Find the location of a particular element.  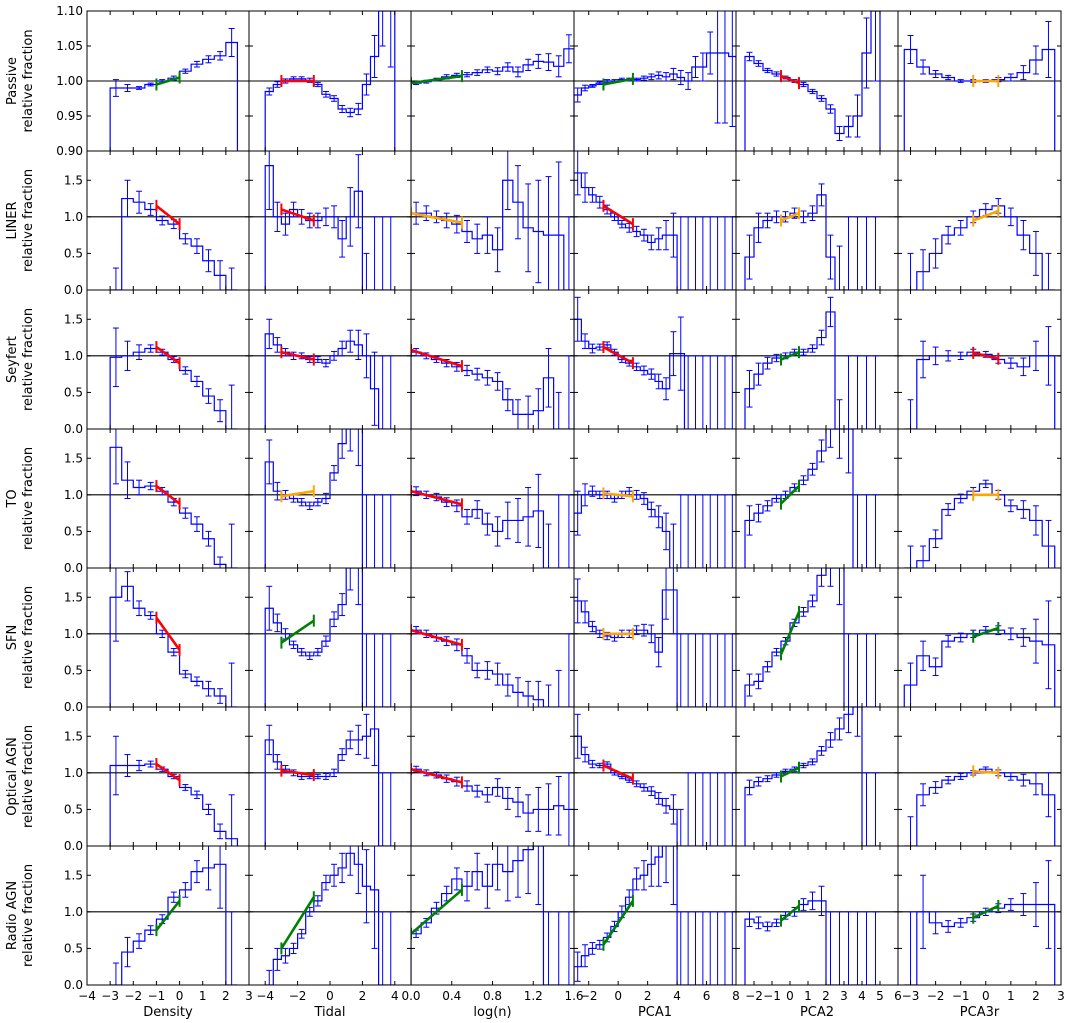

x-axis-title: PCA1 is located at coordinates (655, 1012).